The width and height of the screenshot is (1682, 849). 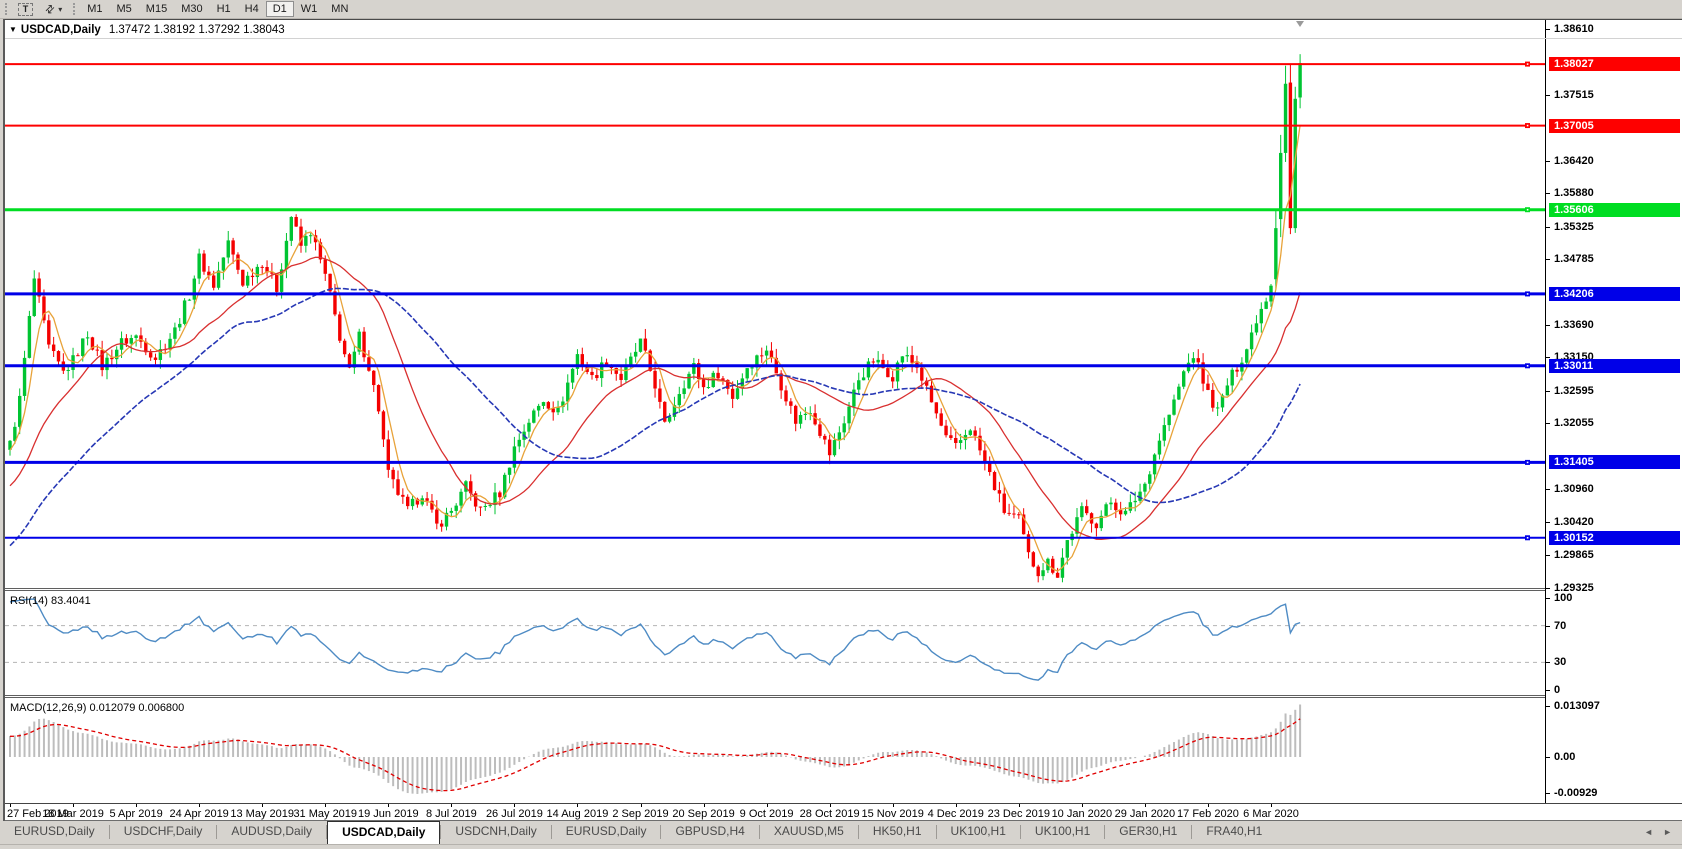 I want to click on time-label: 27 Feb 2019, so click(x=38, y=814).